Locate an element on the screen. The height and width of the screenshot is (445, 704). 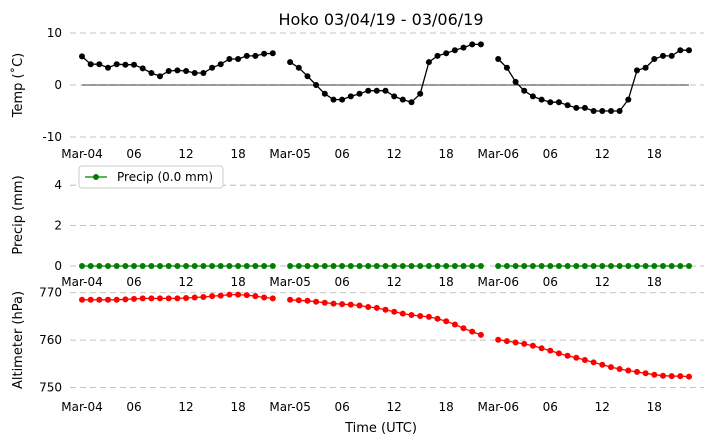
temp-x-tick-label: 18 is located at coordinates (654, 154).